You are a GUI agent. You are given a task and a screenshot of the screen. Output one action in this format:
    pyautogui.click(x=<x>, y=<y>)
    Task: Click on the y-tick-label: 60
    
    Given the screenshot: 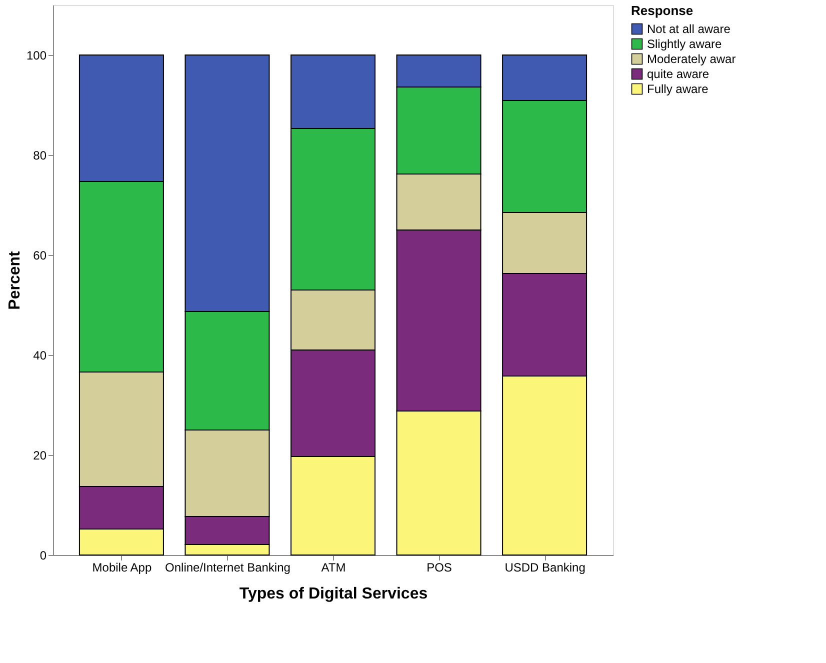 What is the action you would take?
    pyautogui.click(x=40, y=255)
    